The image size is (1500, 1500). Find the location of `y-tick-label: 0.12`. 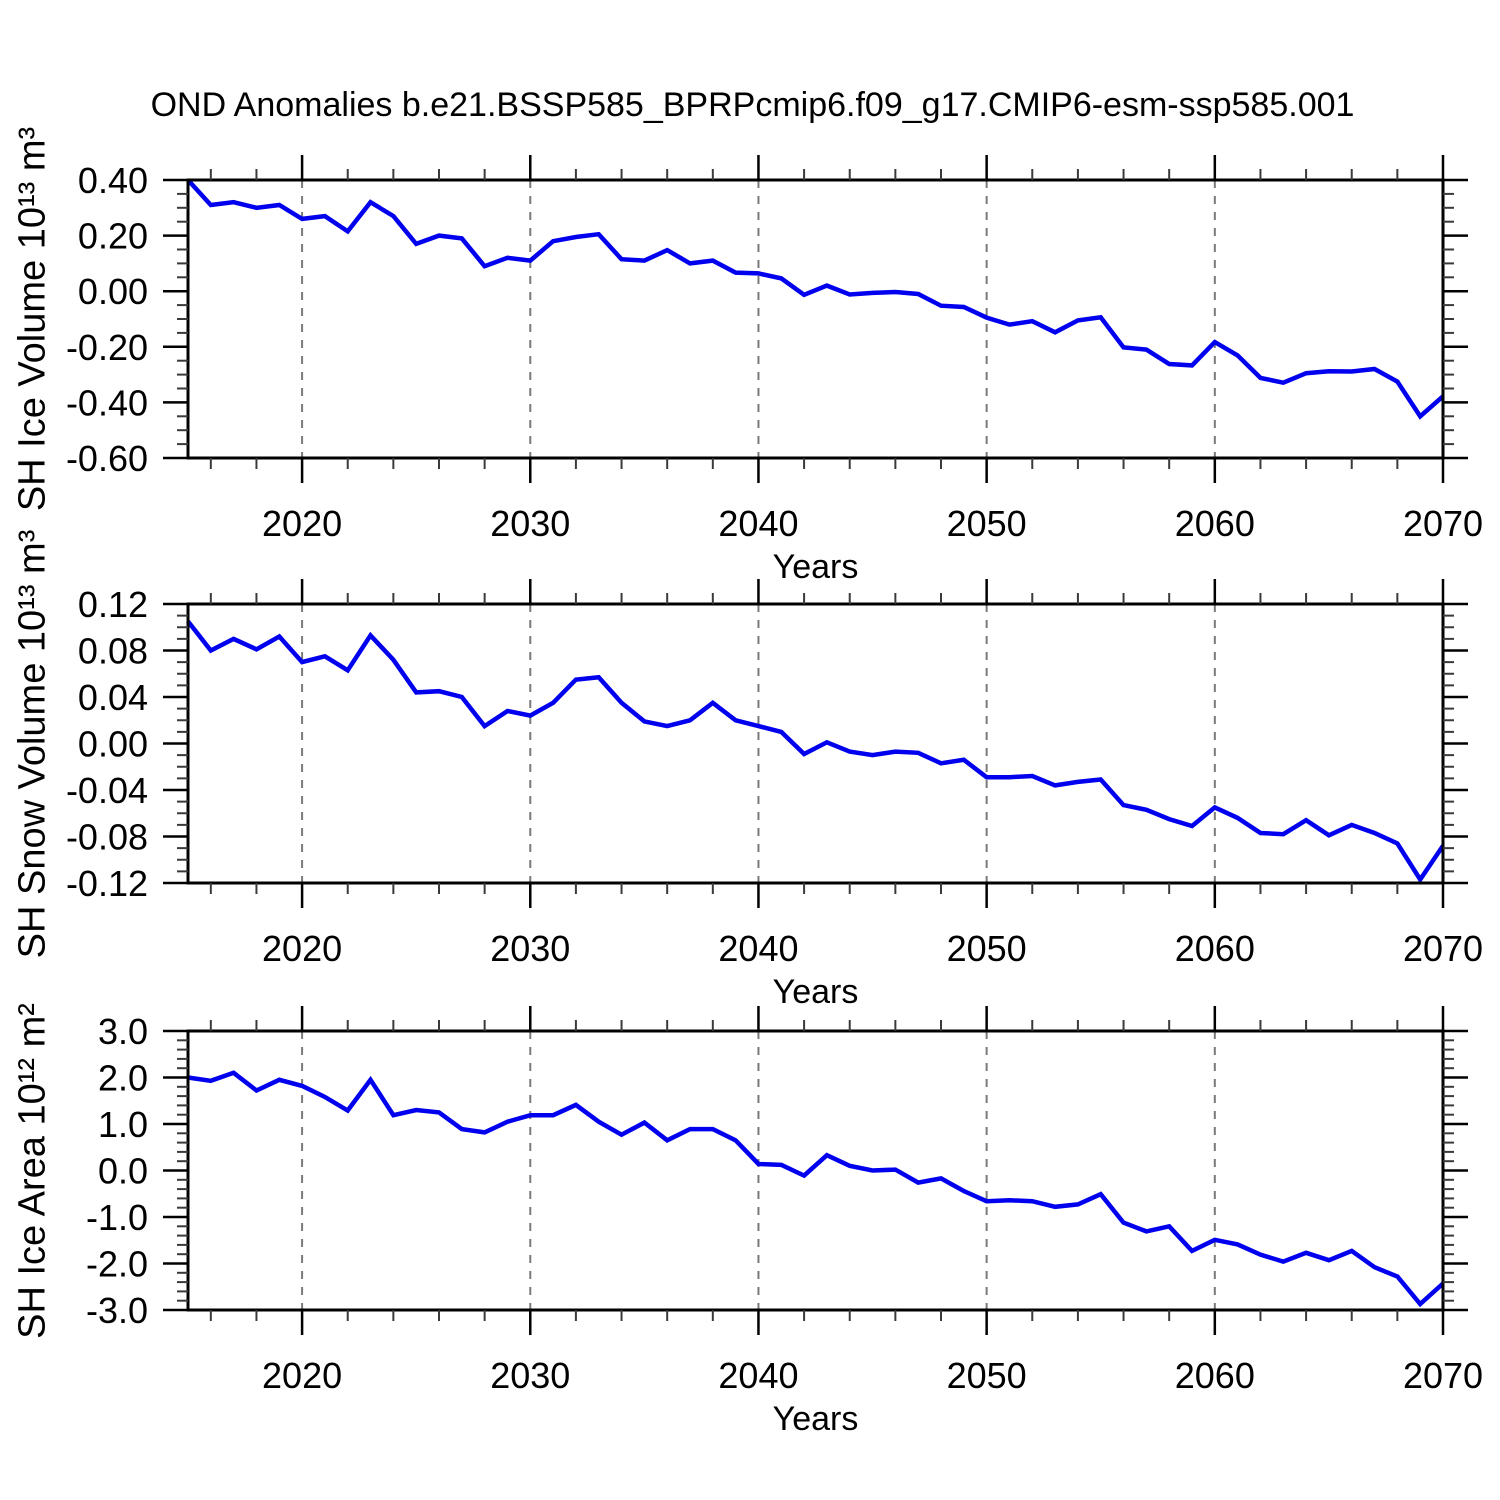

y-tick-label: 0.12 is located at coordinates (113, 604).